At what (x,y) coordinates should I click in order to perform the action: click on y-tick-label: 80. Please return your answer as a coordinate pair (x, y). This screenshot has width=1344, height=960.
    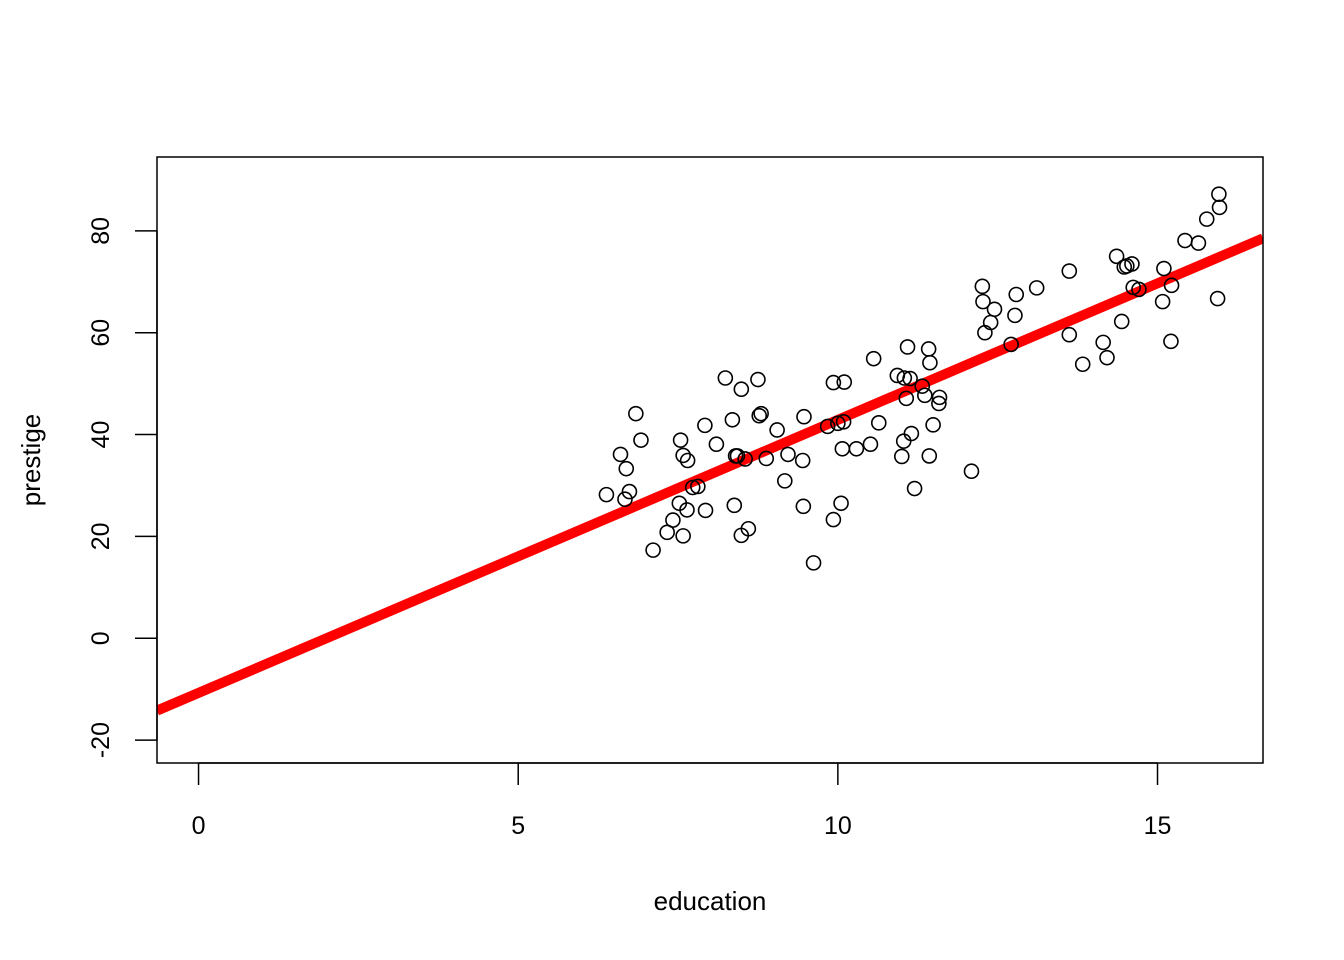
    Looking at the image, I should click on (101, 231).